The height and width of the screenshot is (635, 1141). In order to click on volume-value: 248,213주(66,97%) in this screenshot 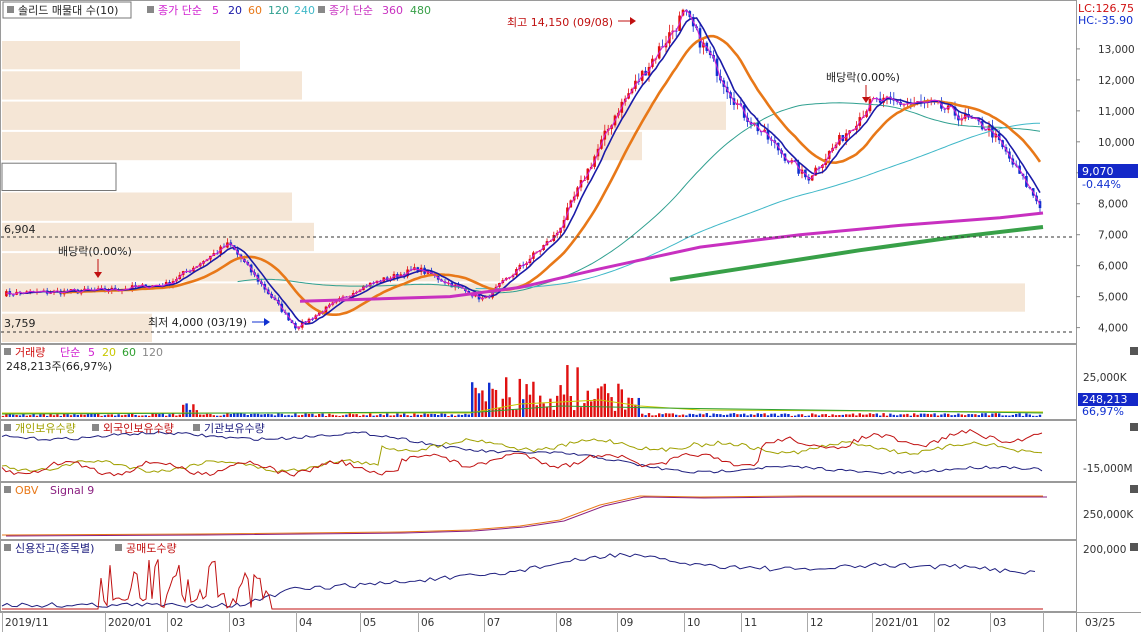, I will do `click(59, 366)`.